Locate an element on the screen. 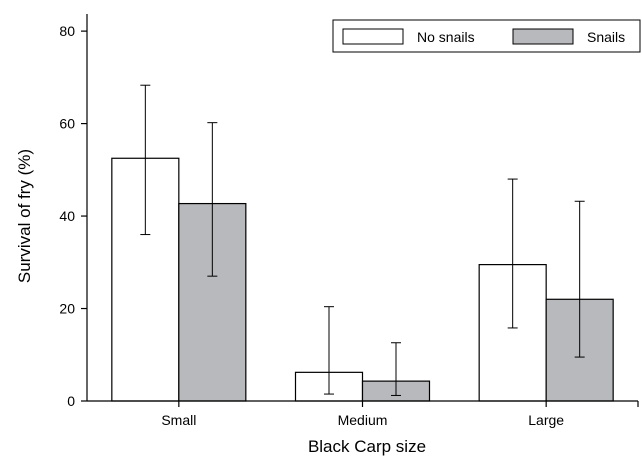  legend: No snails Snails is located at coordinates (486, 36).